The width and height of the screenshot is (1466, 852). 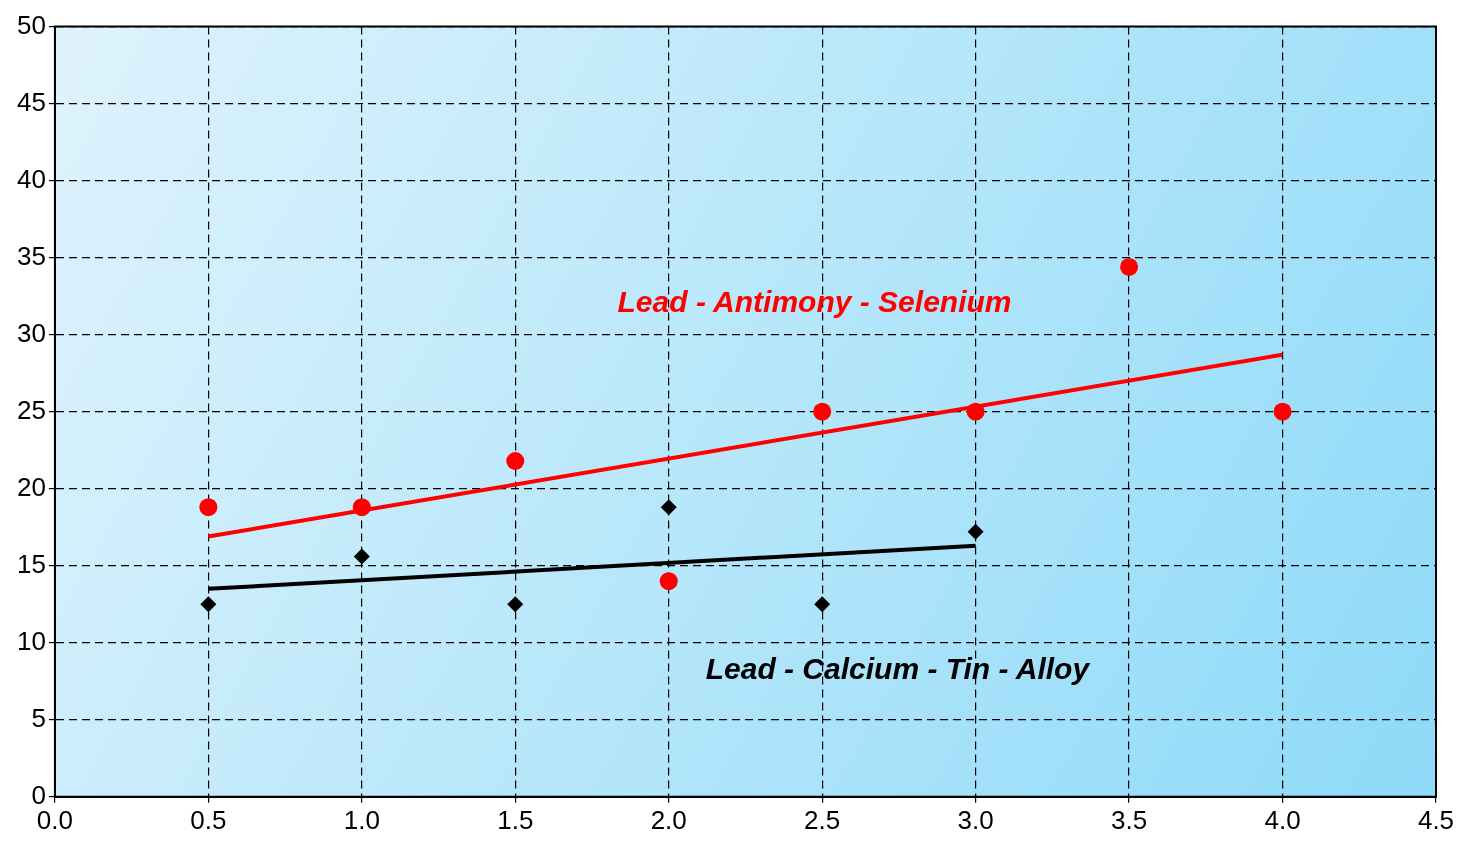 What do you see at coordinates (1436, 819) in the screenshot?
I see `x-tick-label: 4.5` at bounding box center [1436, 819].